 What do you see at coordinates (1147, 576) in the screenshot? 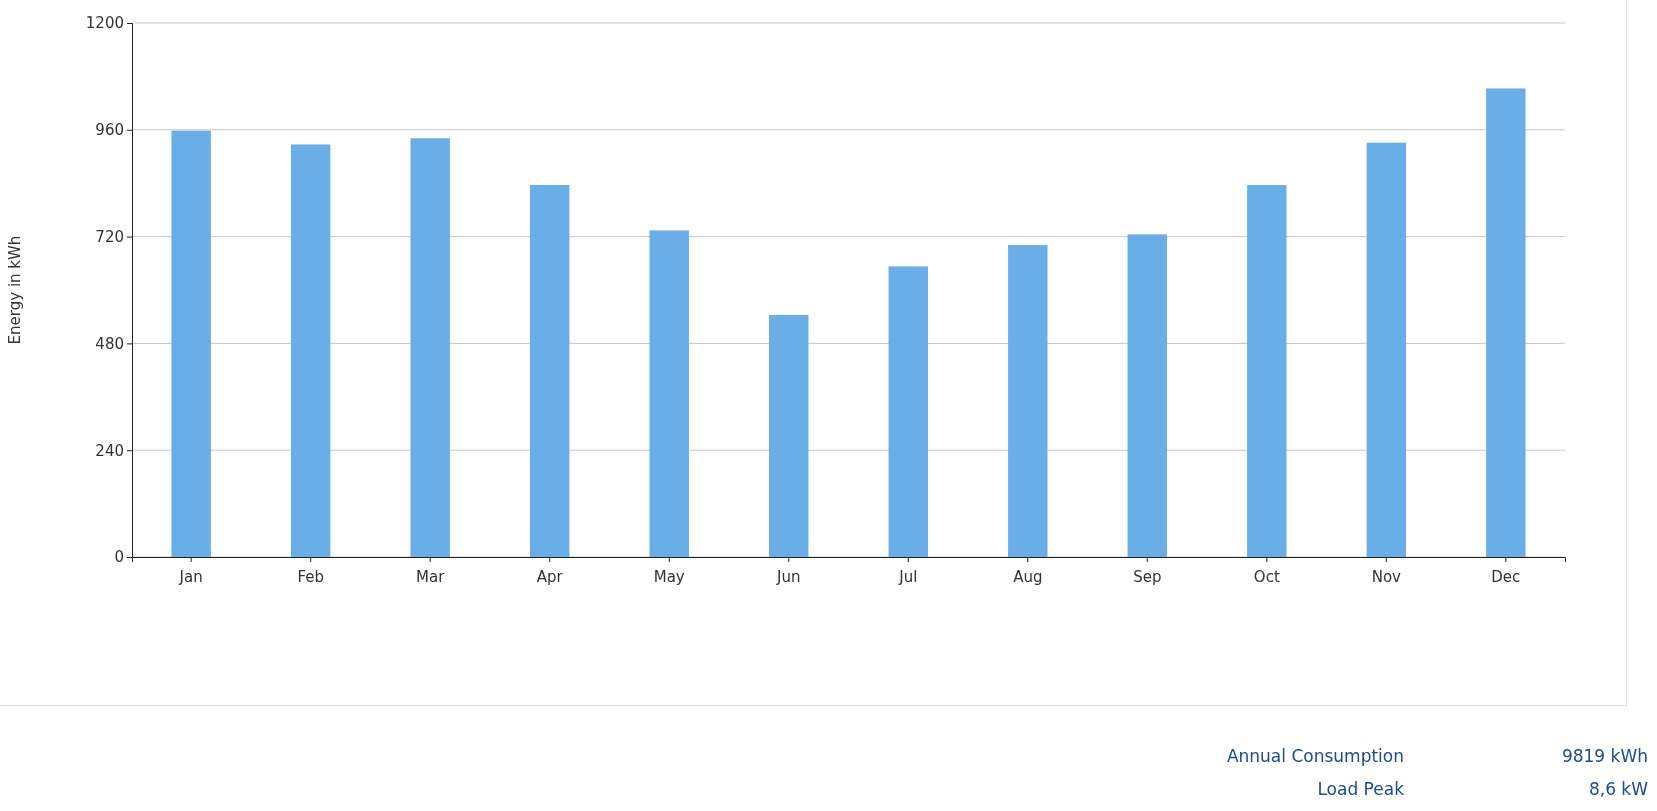
I see `x-tick-label: Sep` at bounding box center [1147, 576].